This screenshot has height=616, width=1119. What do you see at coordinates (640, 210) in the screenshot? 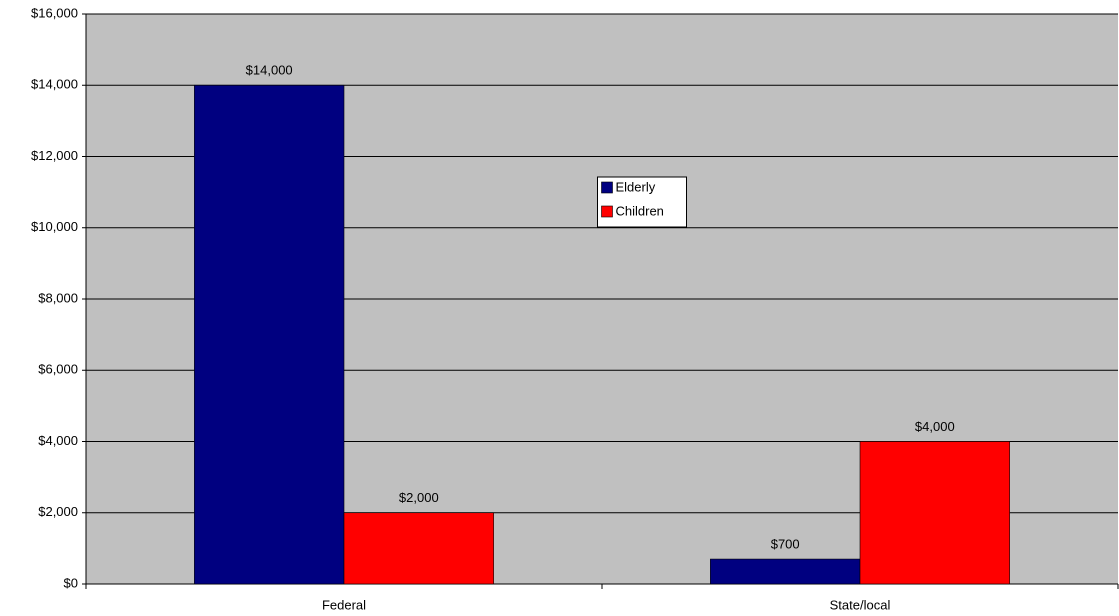
I see `legend-label: Children` at bounding box center [640, 210].